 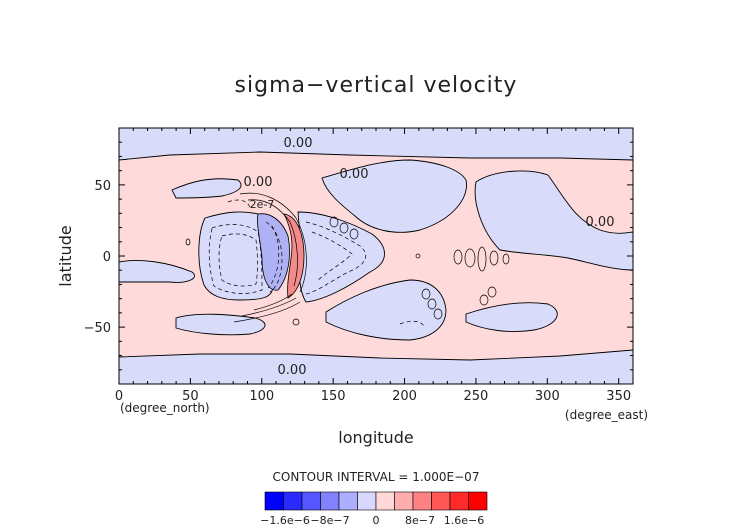 What do you see at coordinates (97, 328) in the screenshot?
I see `y-tick-label: −50` at bounding box center [97, 328].